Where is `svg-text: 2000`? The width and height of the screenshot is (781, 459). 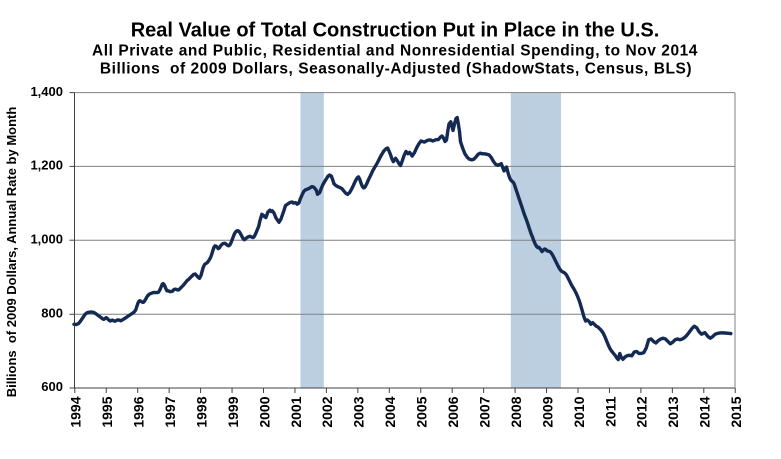
svg-text: 2000 is located at coordinates (264, 411).